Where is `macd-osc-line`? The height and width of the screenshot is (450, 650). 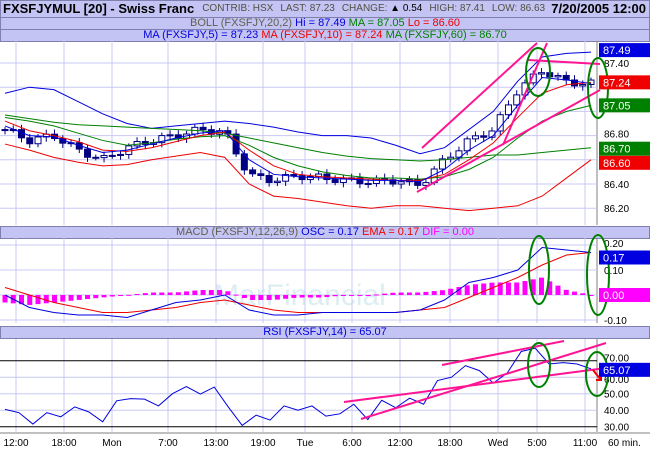 macd-osc-line is located at coordinates (298, 282).